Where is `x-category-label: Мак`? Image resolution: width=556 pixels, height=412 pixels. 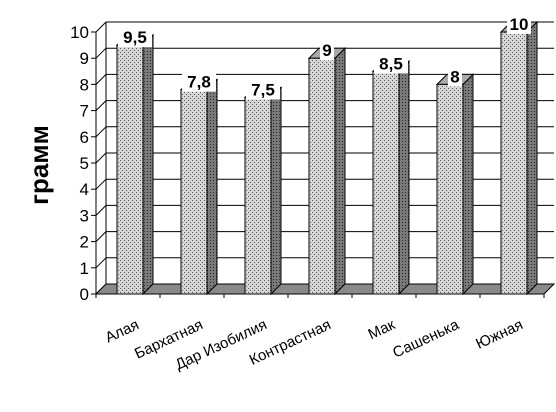 x-category-label: Мак is located at coordinates (382, 329).